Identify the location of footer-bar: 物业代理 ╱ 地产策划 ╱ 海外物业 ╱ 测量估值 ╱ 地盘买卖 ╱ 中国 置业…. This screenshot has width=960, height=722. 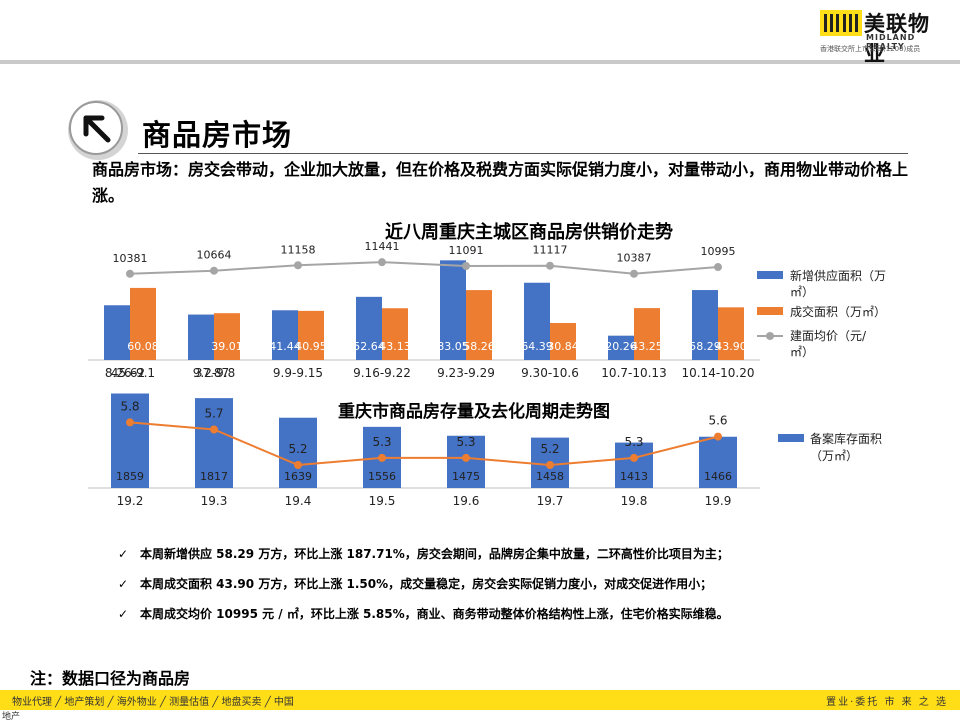
(480, 700).